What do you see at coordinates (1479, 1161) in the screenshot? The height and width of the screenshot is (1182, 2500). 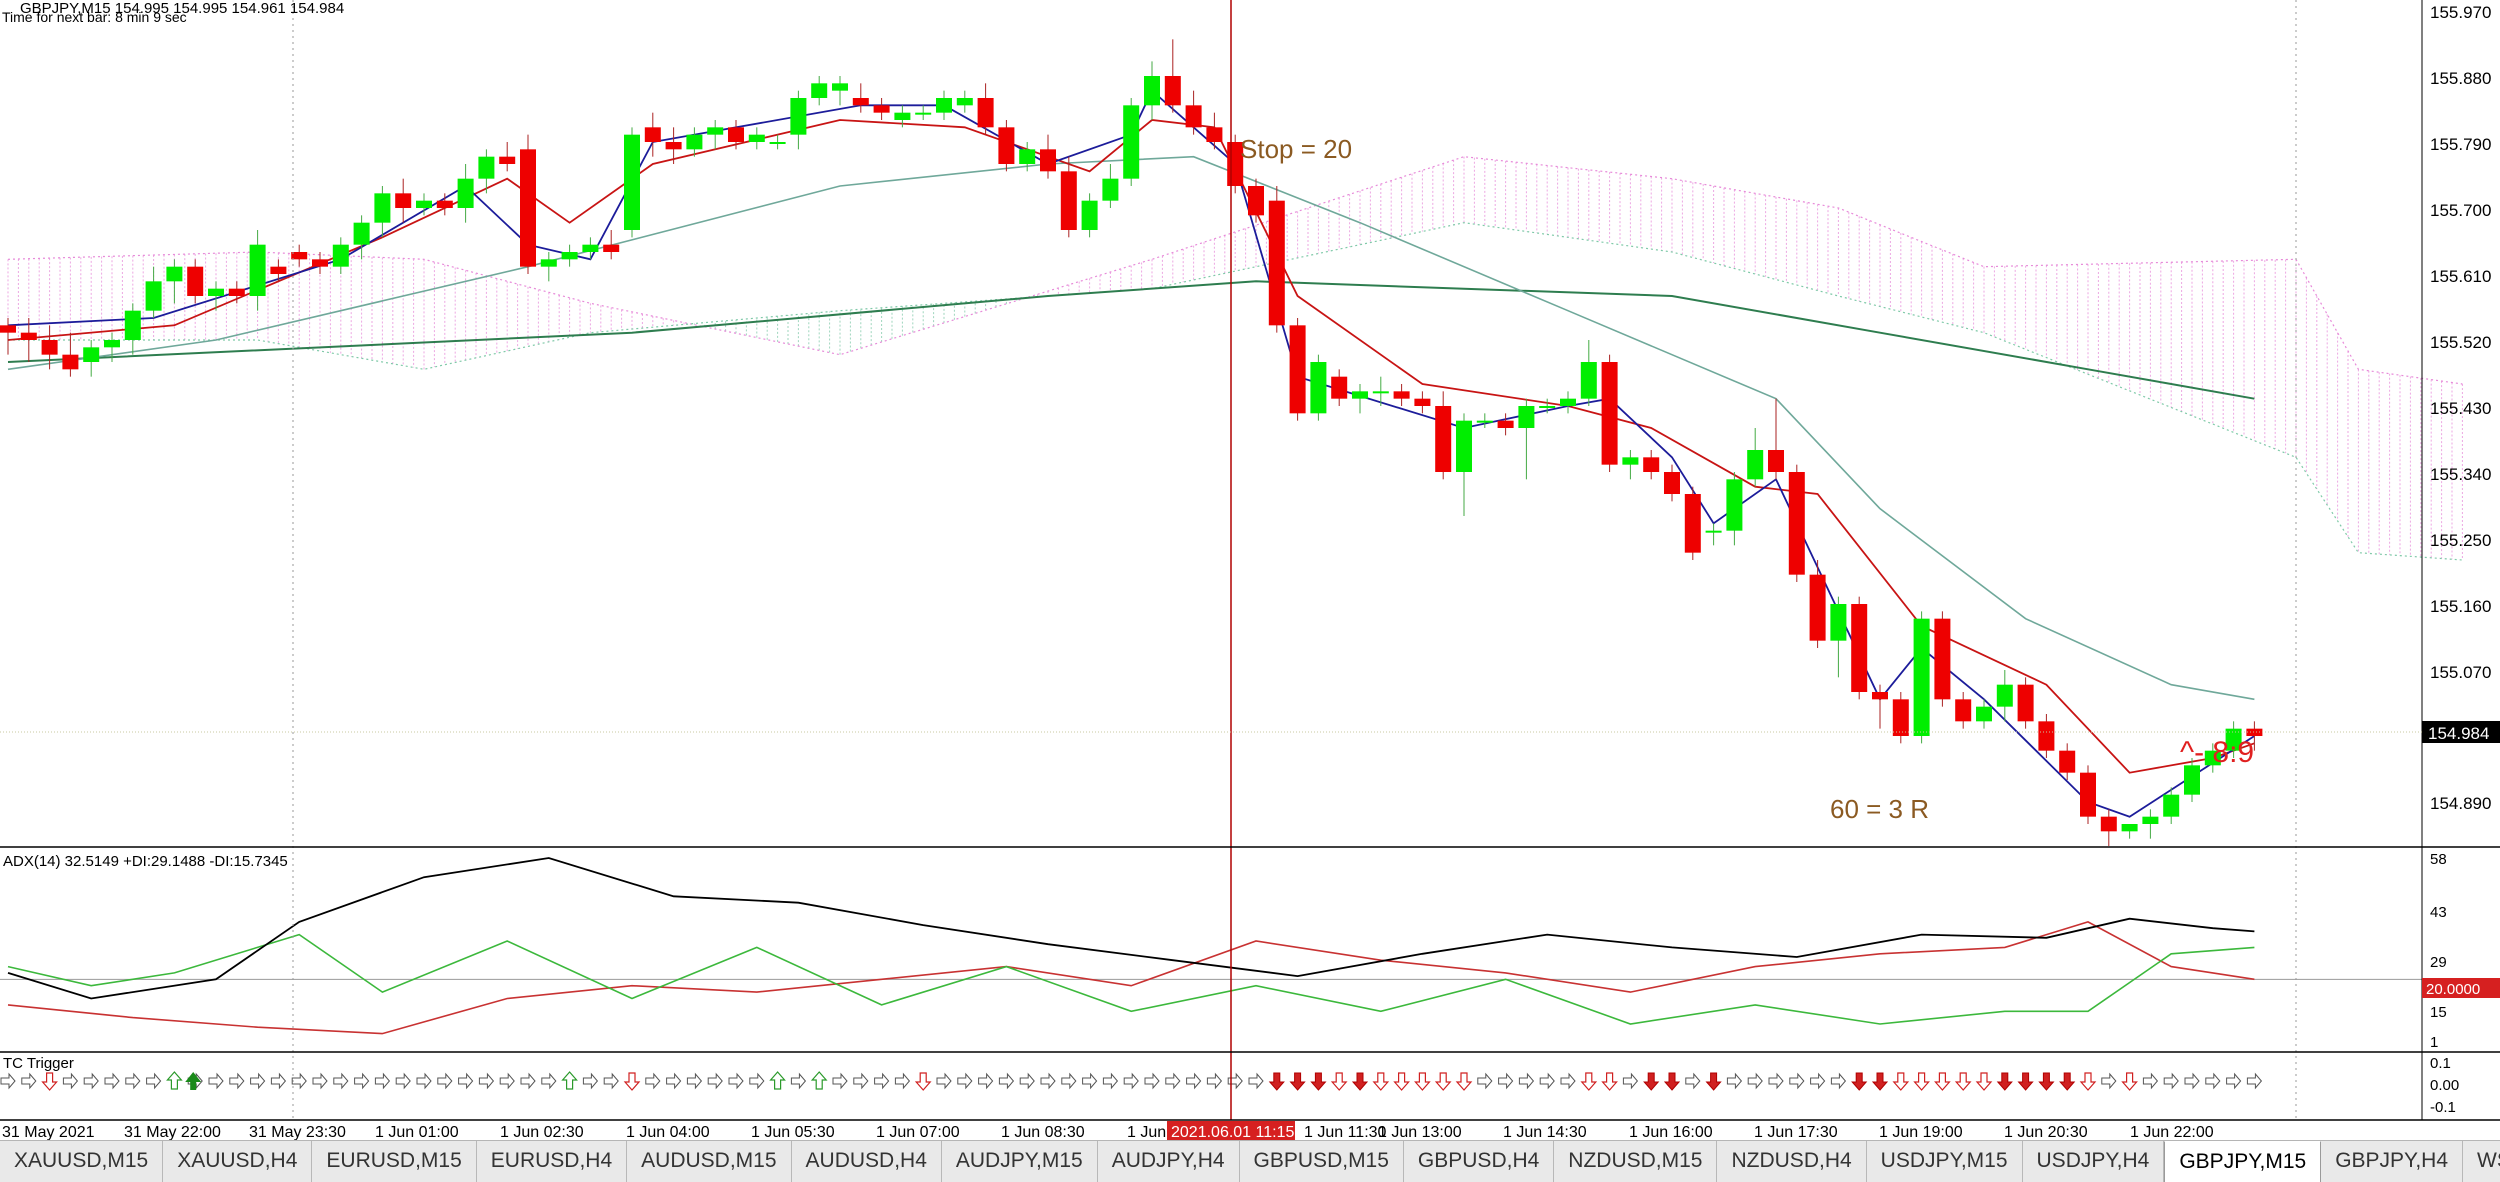 I see `tab-gbpusd-h4: GBPUSD,H4` at bounding box center [1479, 1161].